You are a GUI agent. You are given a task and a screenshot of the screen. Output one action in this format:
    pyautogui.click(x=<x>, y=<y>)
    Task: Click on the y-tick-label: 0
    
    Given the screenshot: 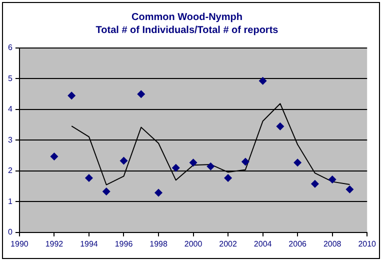 What is the action you would take?
    pyautogui.click(x=10, y=232)
    